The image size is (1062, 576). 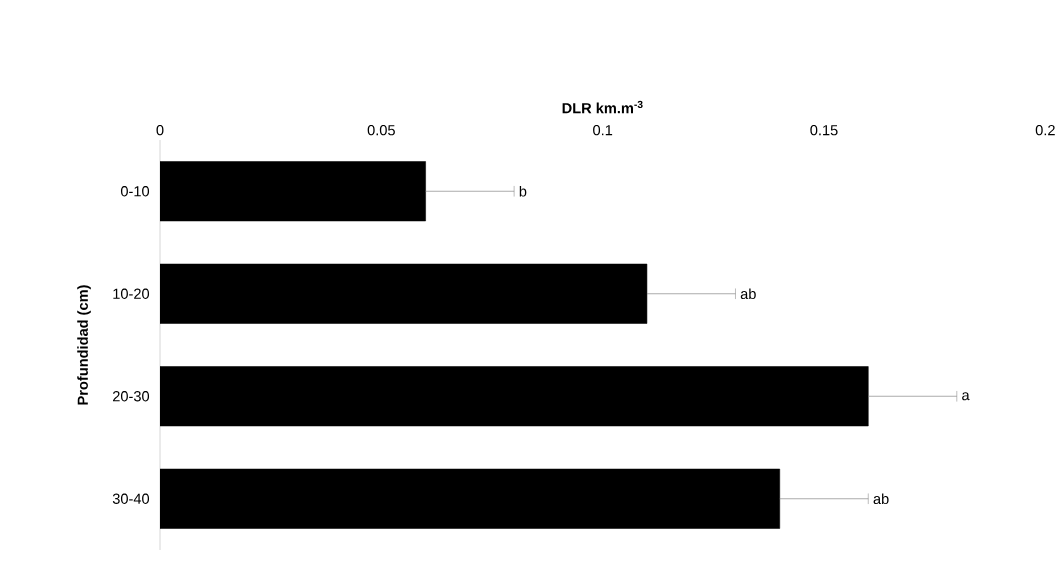 I want to click on x-tick-label: 0.15, so click(x=824, y=130).